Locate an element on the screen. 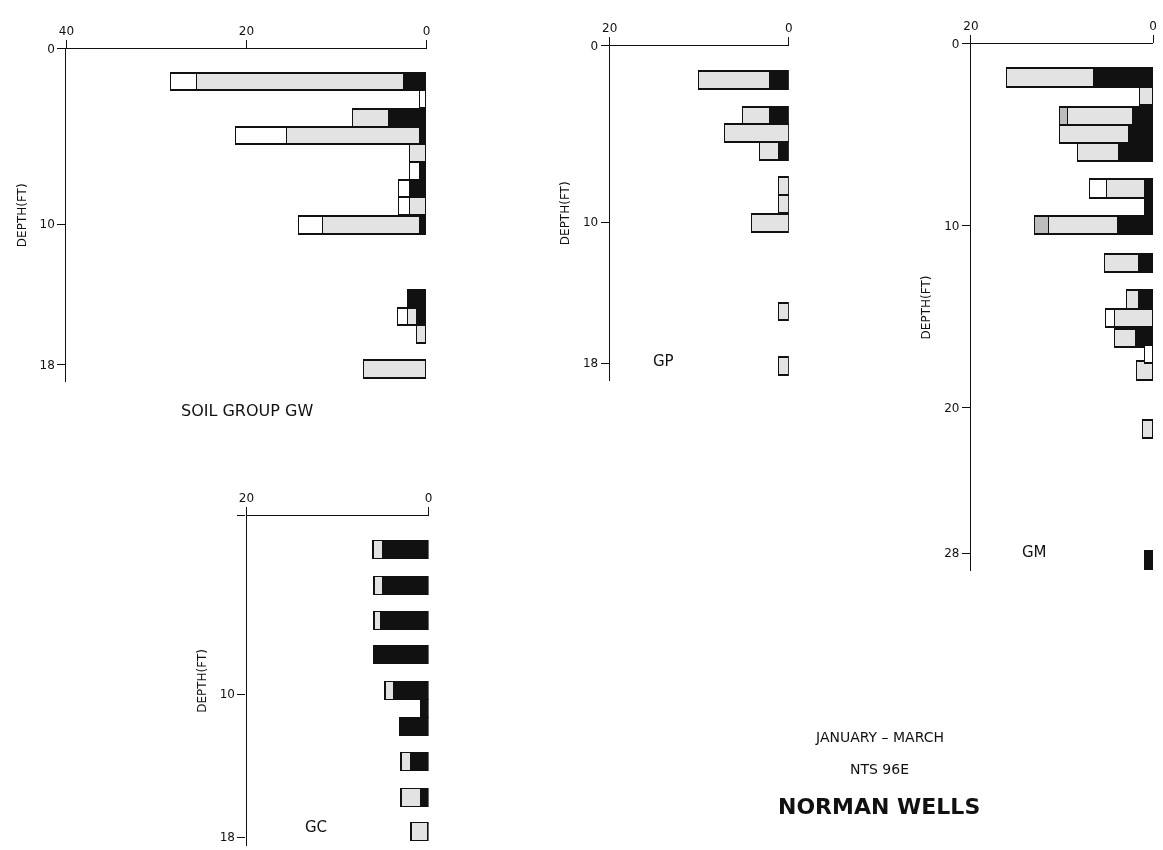  text: GC is located at coordinates (316, 827).